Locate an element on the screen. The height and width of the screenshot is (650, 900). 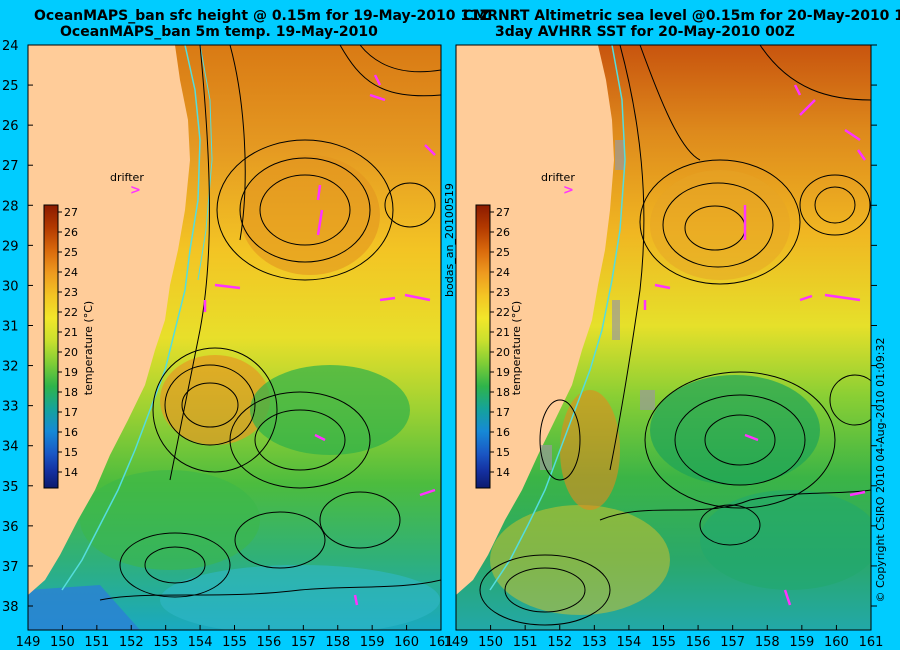
left-lon-tick-label: 150 is located at coordinates (62, 642).